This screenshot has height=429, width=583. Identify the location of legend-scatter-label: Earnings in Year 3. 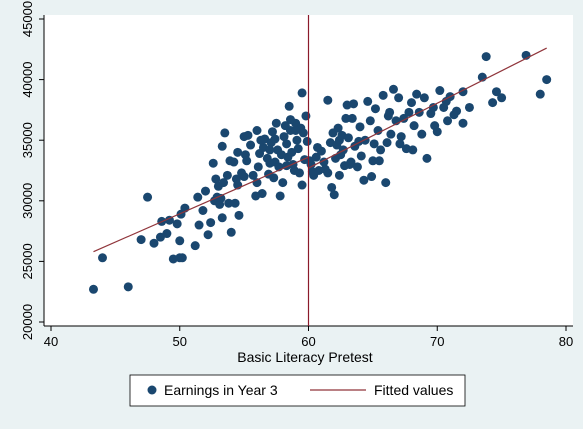
(221, 390).